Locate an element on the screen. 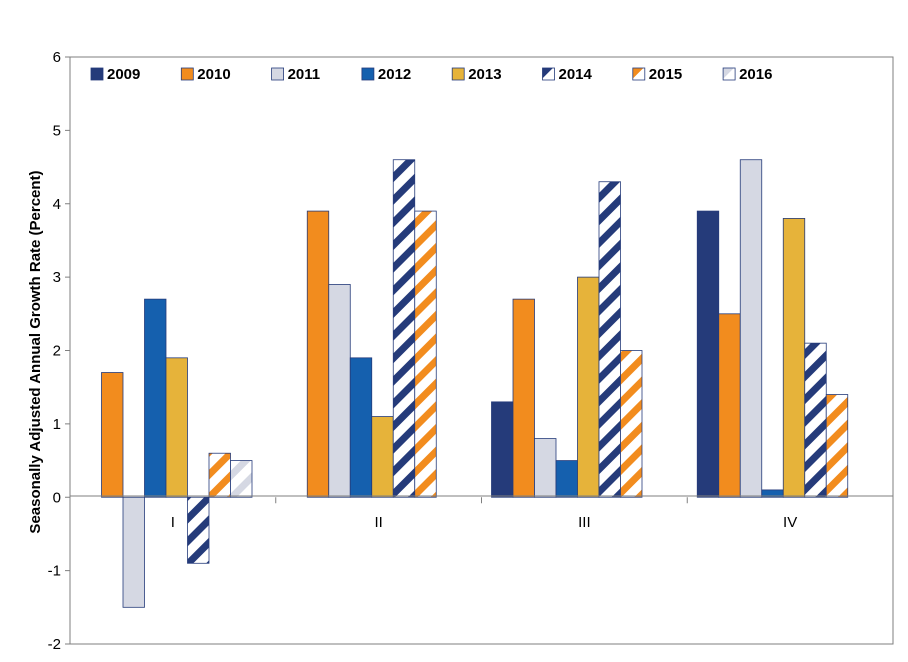  bar-2012-qII is located at coordinates (361, 427).